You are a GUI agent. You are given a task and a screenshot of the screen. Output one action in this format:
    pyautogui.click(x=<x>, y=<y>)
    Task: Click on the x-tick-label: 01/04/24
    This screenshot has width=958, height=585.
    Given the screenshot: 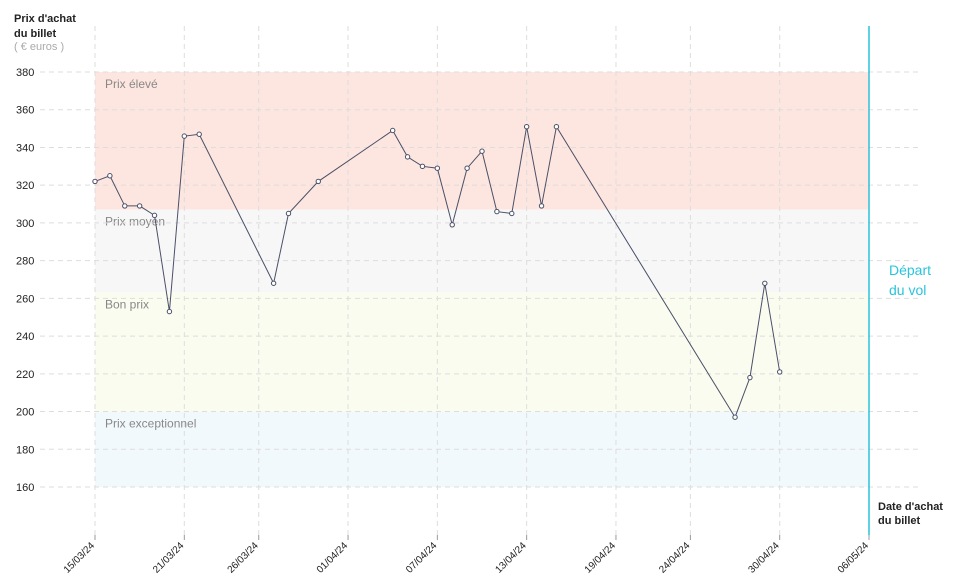 What is the action you would take?
    pyautogui.click(x=333, y=558)
    